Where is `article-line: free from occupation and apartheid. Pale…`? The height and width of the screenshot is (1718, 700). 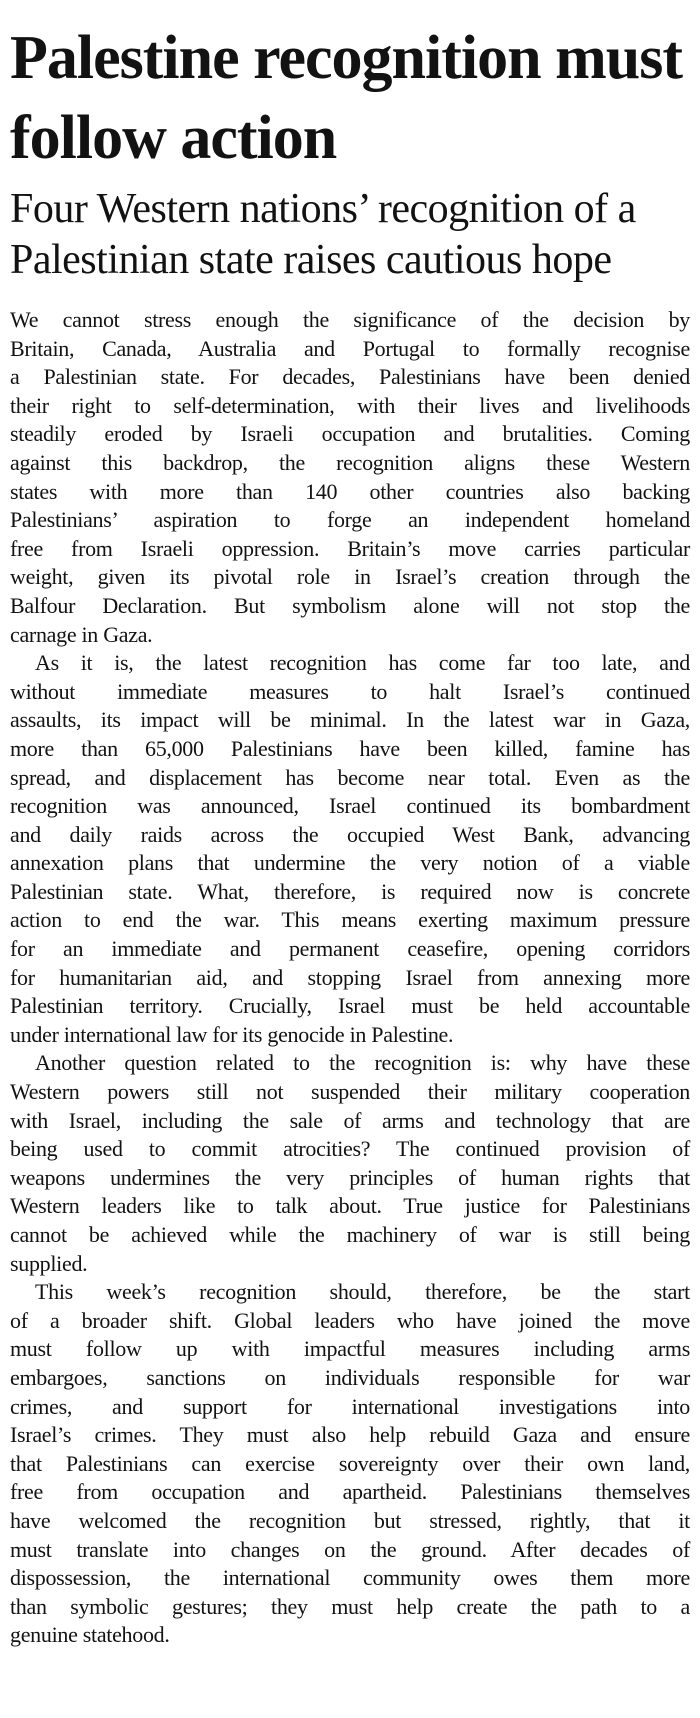
article-line: free from occupation and apartheid. Pale… is located at coordinates (350, 1492).